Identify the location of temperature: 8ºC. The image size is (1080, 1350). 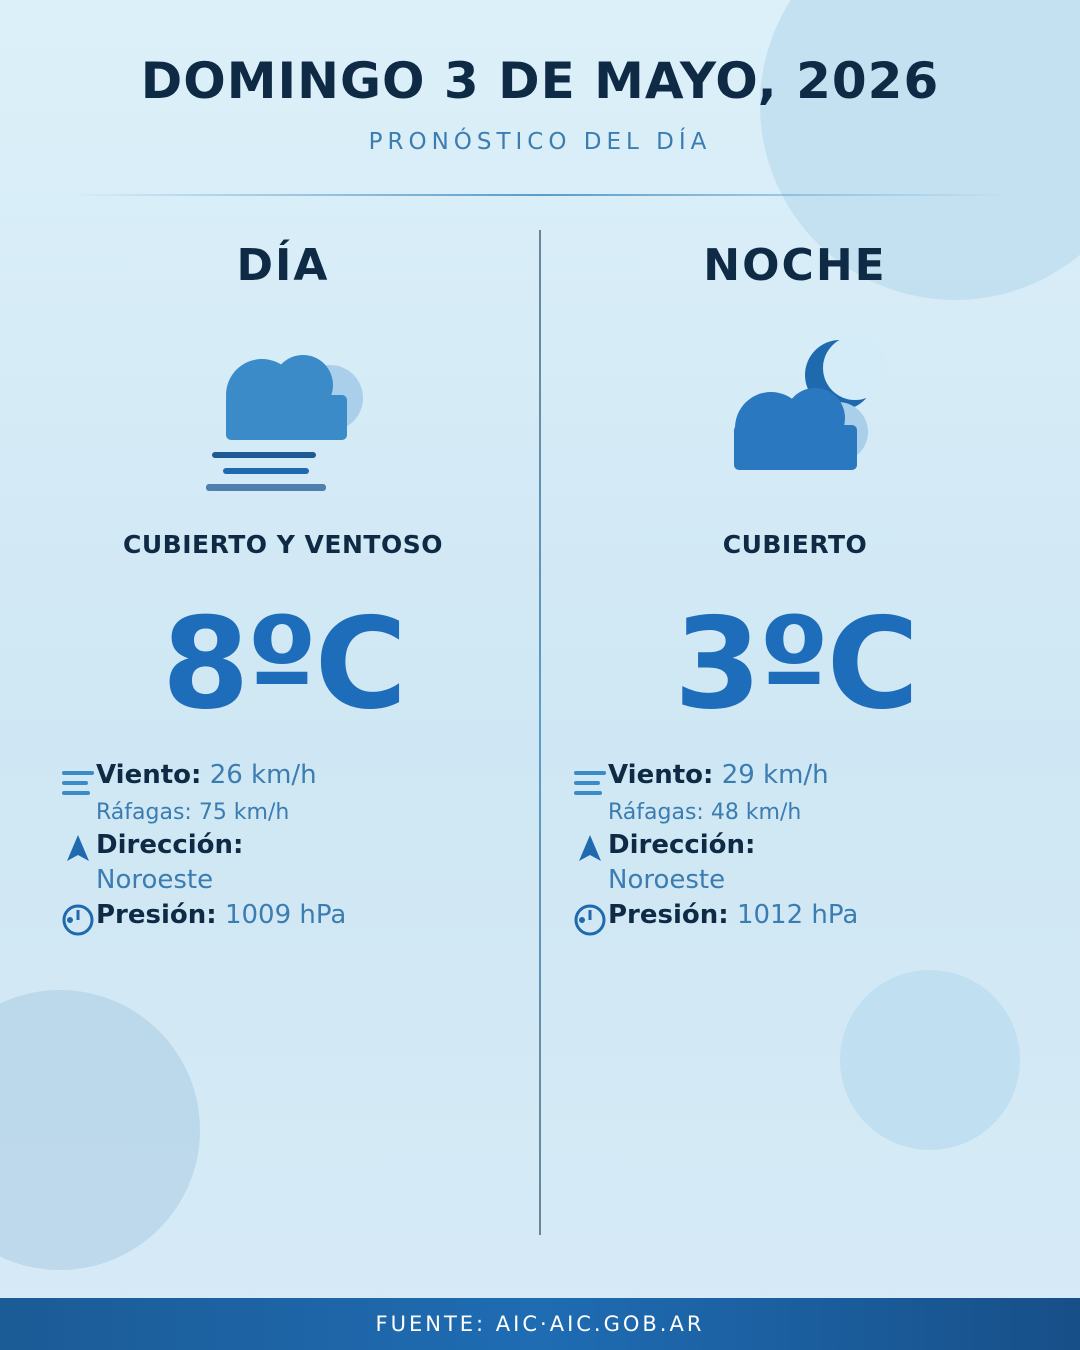
(284, 663).